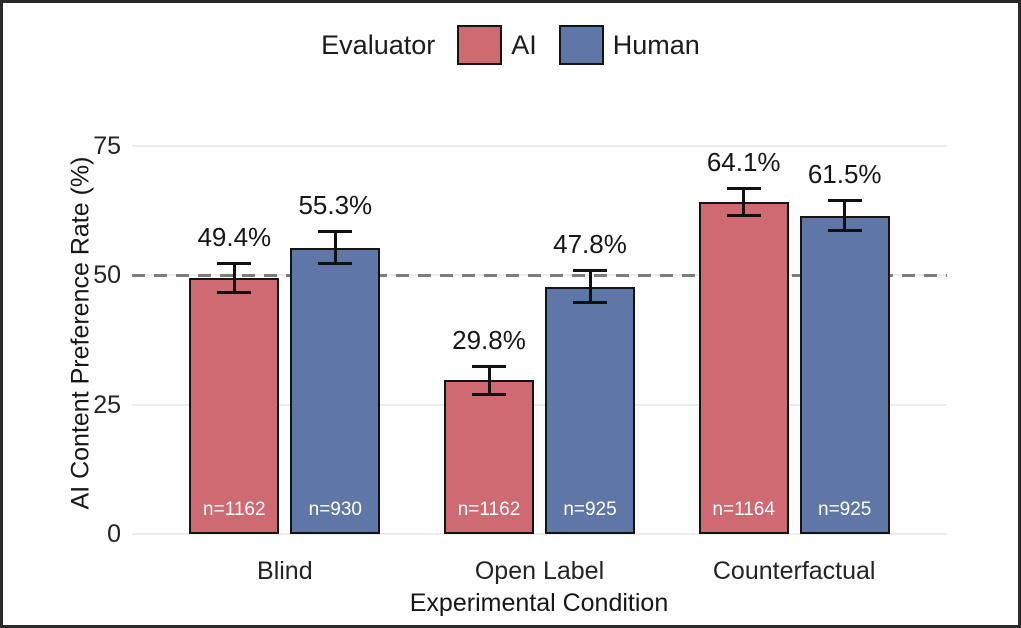 The height and width of the screenshot is (628, 1021). Describe the element at coordinates (794, 571) in the screenshot. I see `x-tick-counterfactual: Counterfactual` at that location.